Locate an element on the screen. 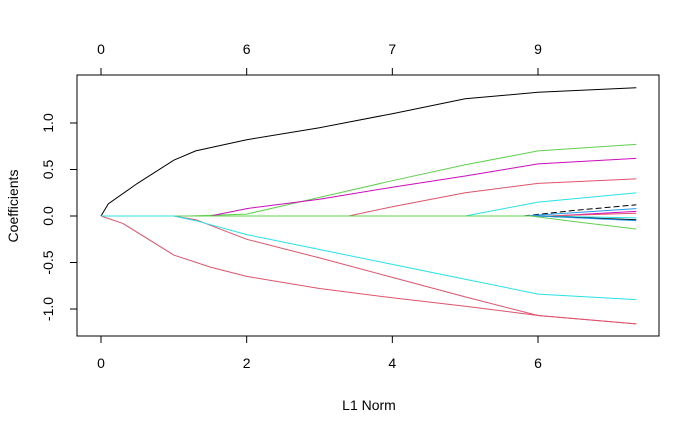 The image size is (700, 432). x-tick-label: 4 is located at coordinates (392, 363).